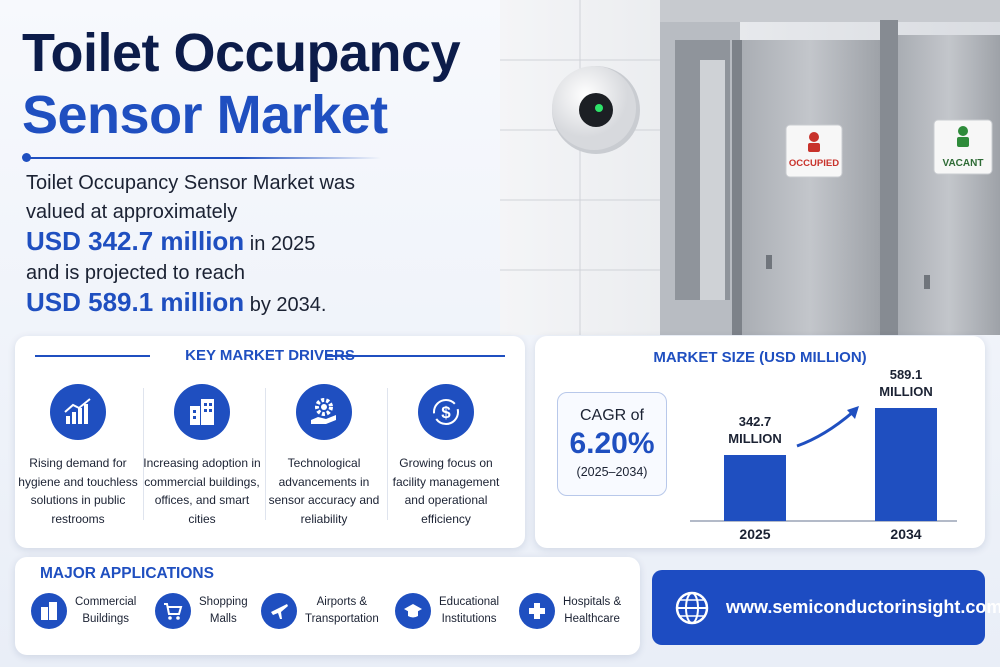 This screenshot has height=667, width=1000. Describe the element at coordinates (223, 611) in the screenshot. I see `application-text: Shopping Malls` at that location.